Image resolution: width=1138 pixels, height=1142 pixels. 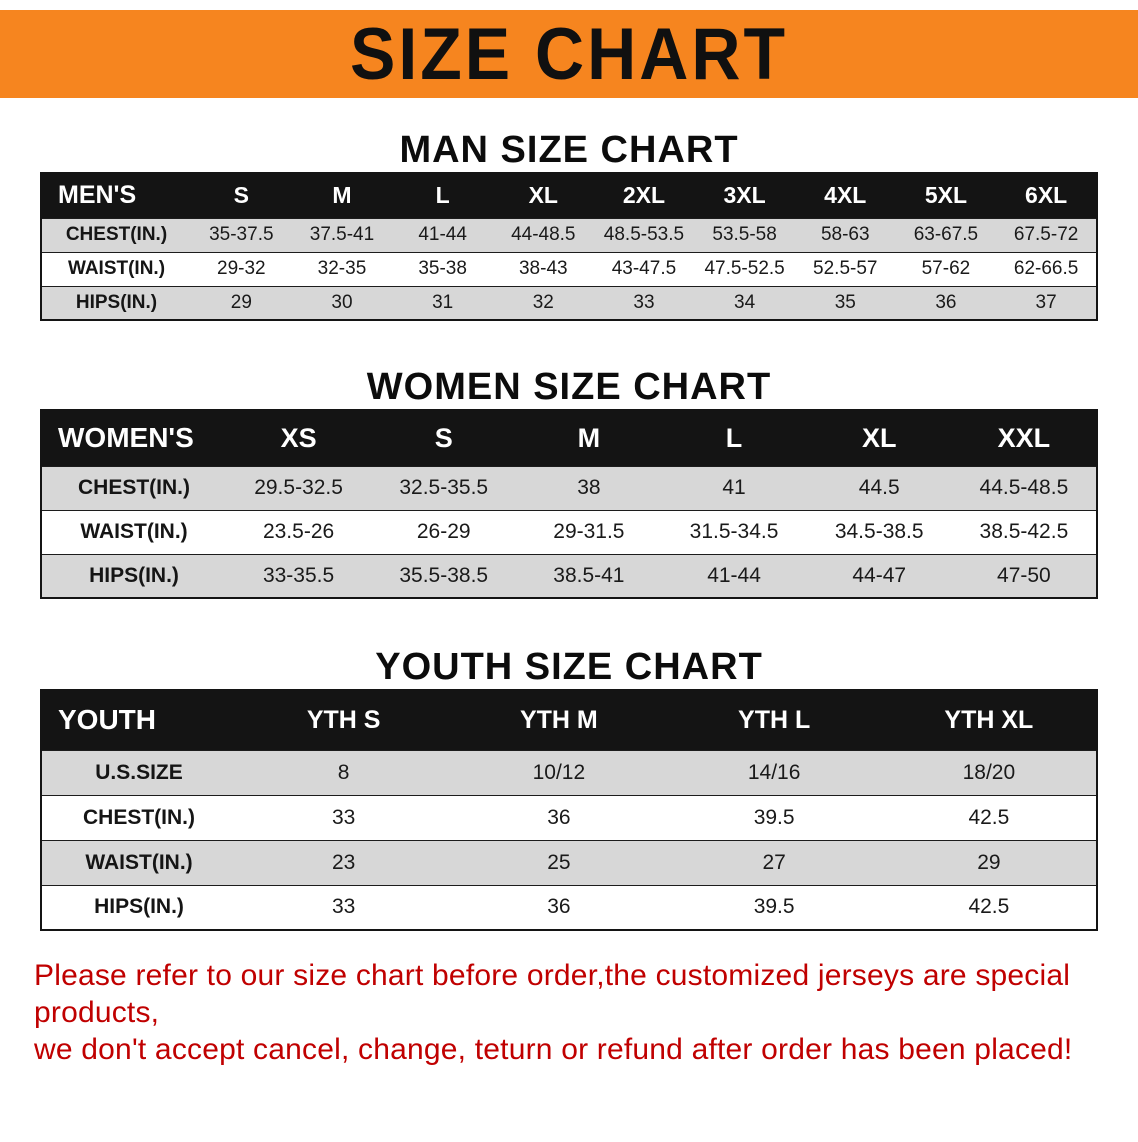 What do you see at coordinates (774, 772) in the screenshot?
I see `size-value: 14/16` at bounding box center [774, 772].